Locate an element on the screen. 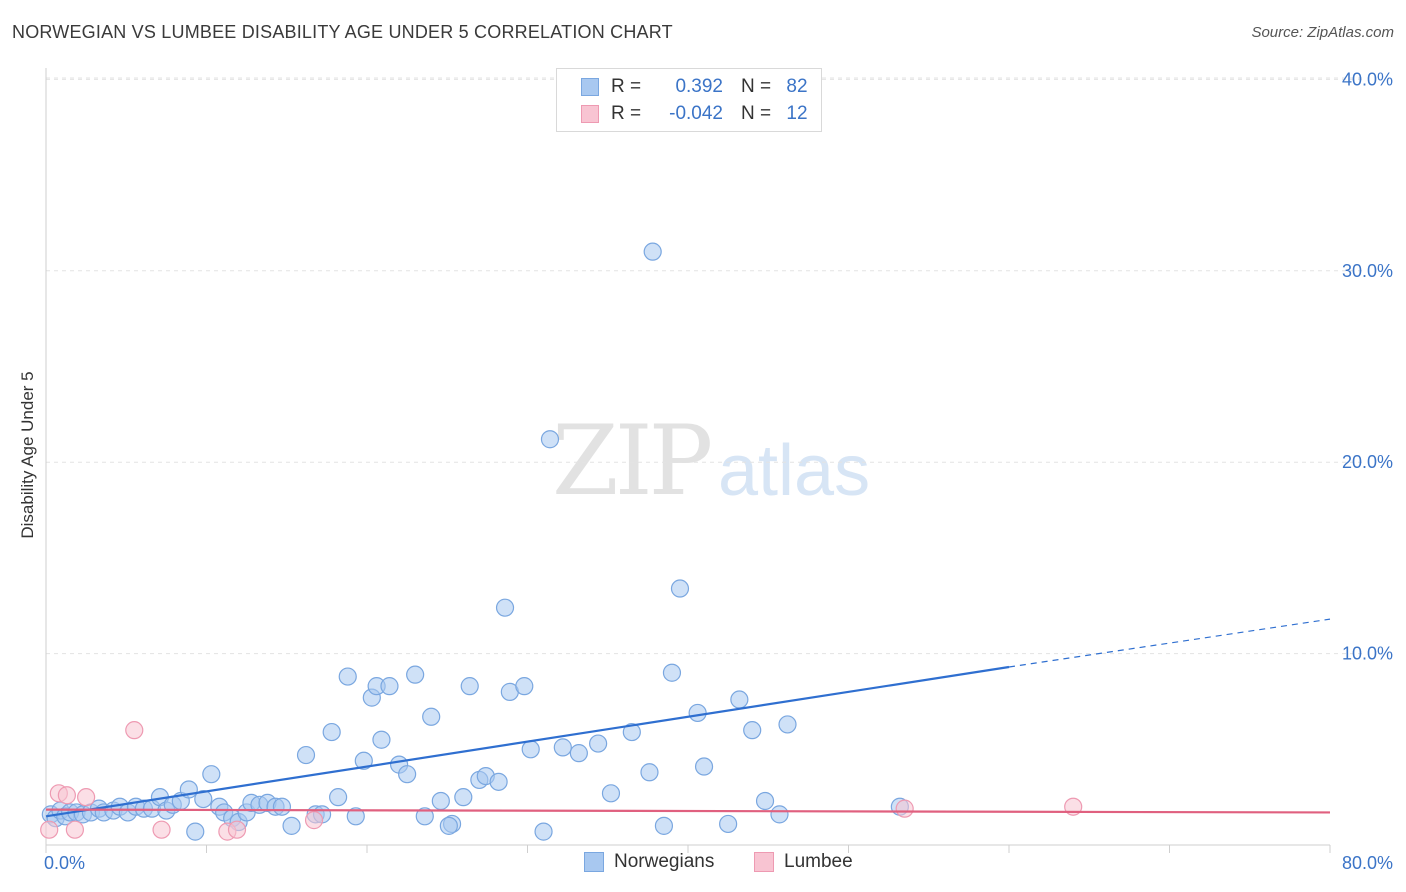  y-tick-label: 40.0% is located at coordinates (1367, 79).